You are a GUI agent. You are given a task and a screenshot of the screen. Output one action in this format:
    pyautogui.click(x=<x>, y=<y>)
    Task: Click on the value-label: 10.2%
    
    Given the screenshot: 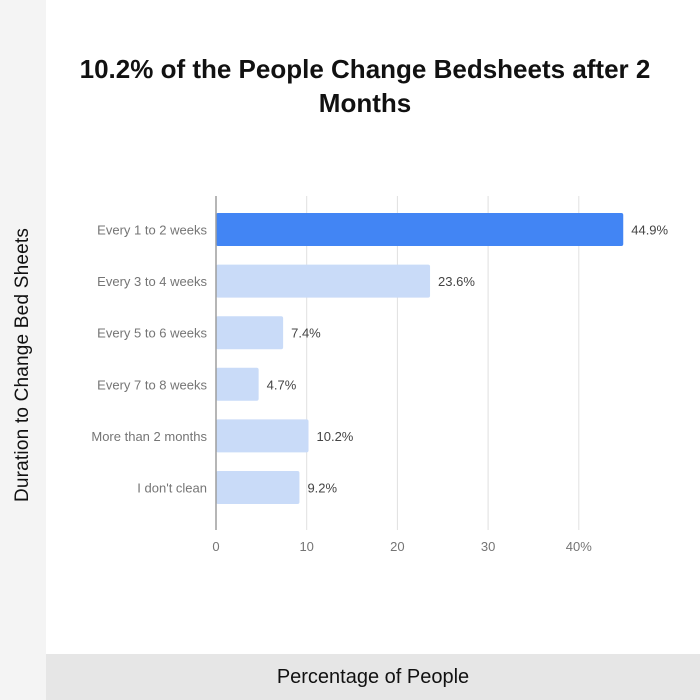 What is the action you would take?
    pyautogui.click(x=335, y=436)
    